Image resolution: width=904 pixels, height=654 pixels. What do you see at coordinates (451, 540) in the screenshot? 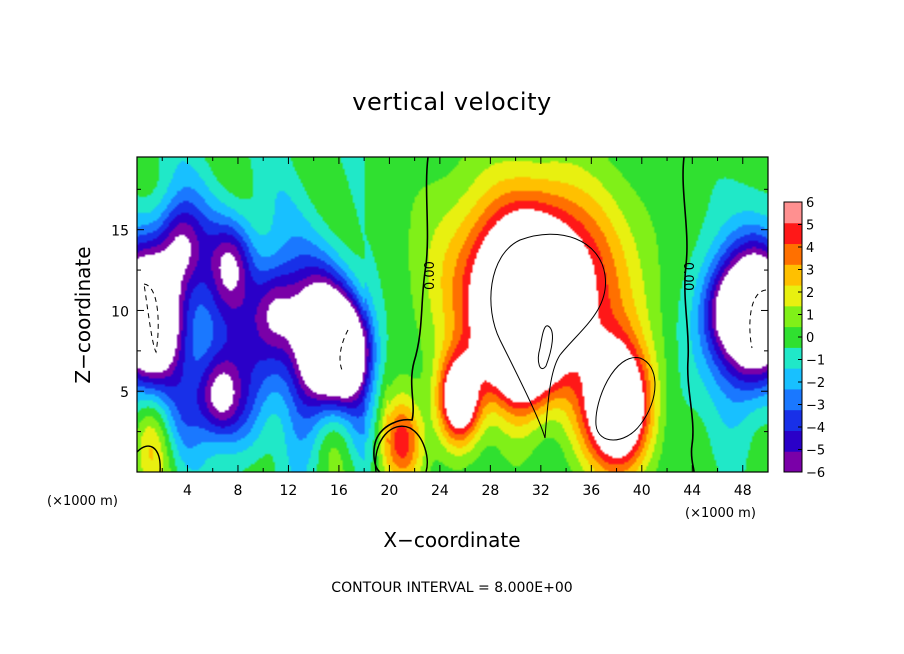
I see `x-axis-title: X−coordinate` at bounding box center [451, 540].